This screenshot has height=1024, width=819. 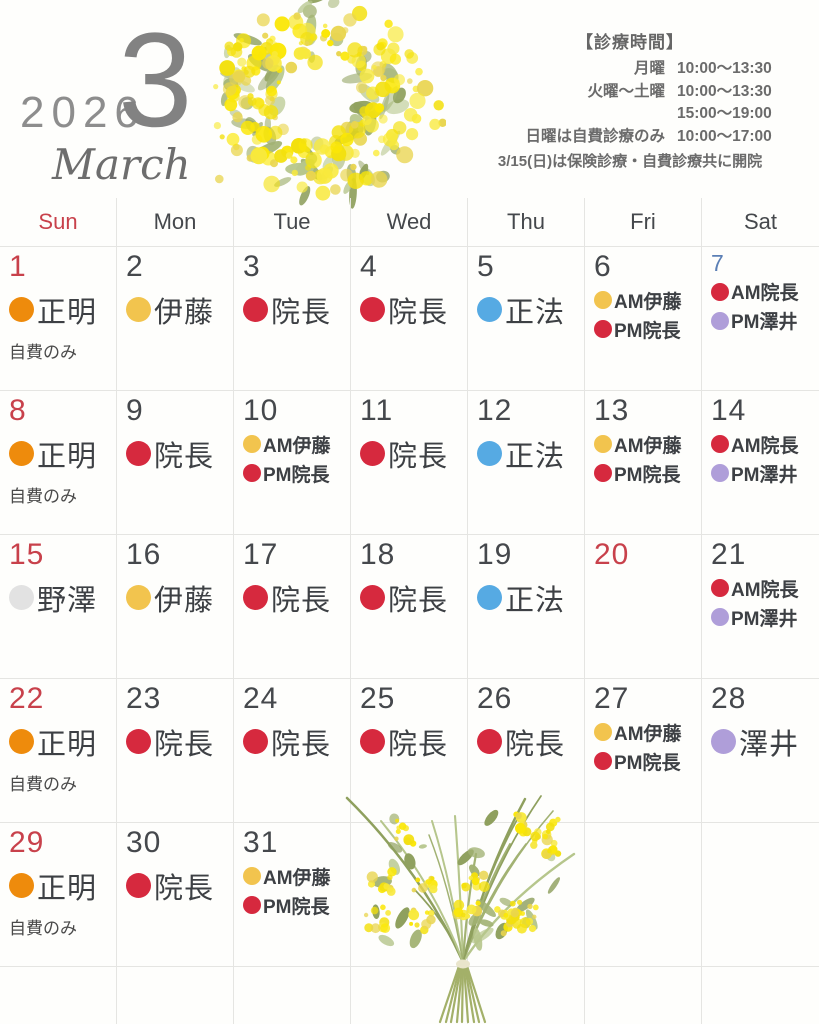 I want to click on day-cell: 30 院長, so click(x=175, y=895).